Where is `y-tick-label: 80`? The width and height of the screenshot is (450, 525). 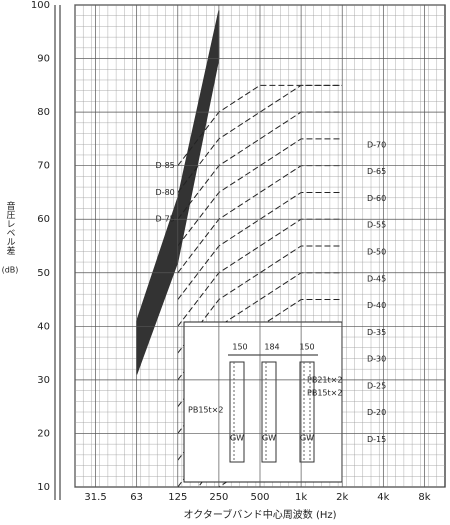 y-tick-label: 80 is located at coordinates (43, 112).